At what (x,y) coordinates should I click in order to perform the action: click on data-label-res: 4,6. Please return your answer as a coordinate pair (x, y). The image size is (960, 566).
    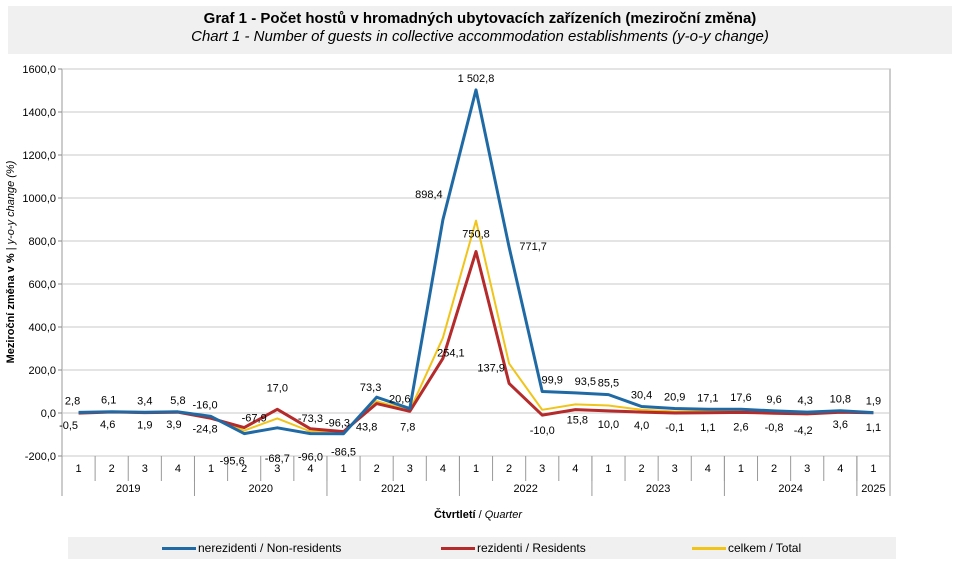
    Looking at the image, I should click on (107, 425).